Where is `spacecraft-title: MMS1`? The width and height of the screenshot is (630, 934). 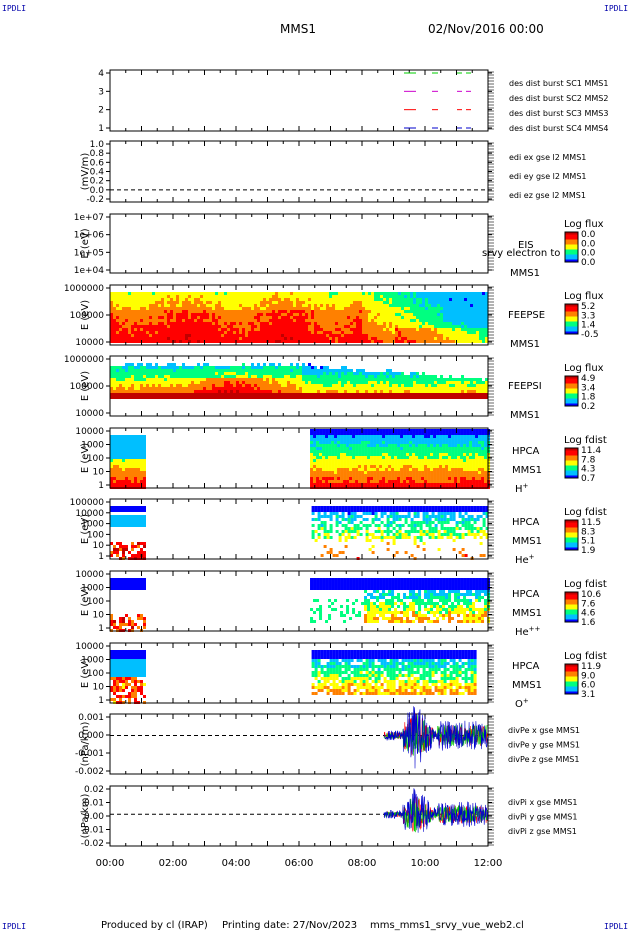
spacecraft-title: MMS1 is located at coordinates (298, 29).